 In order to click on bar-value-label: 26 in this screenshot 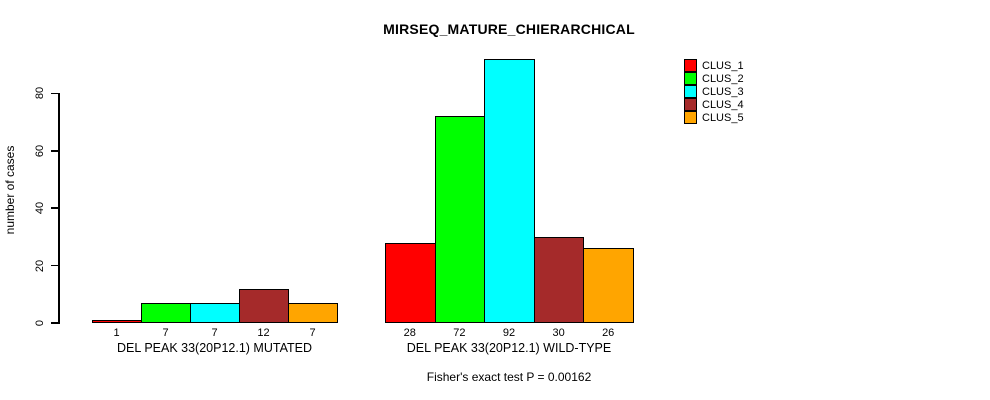, I will do `click(608, 333)`.